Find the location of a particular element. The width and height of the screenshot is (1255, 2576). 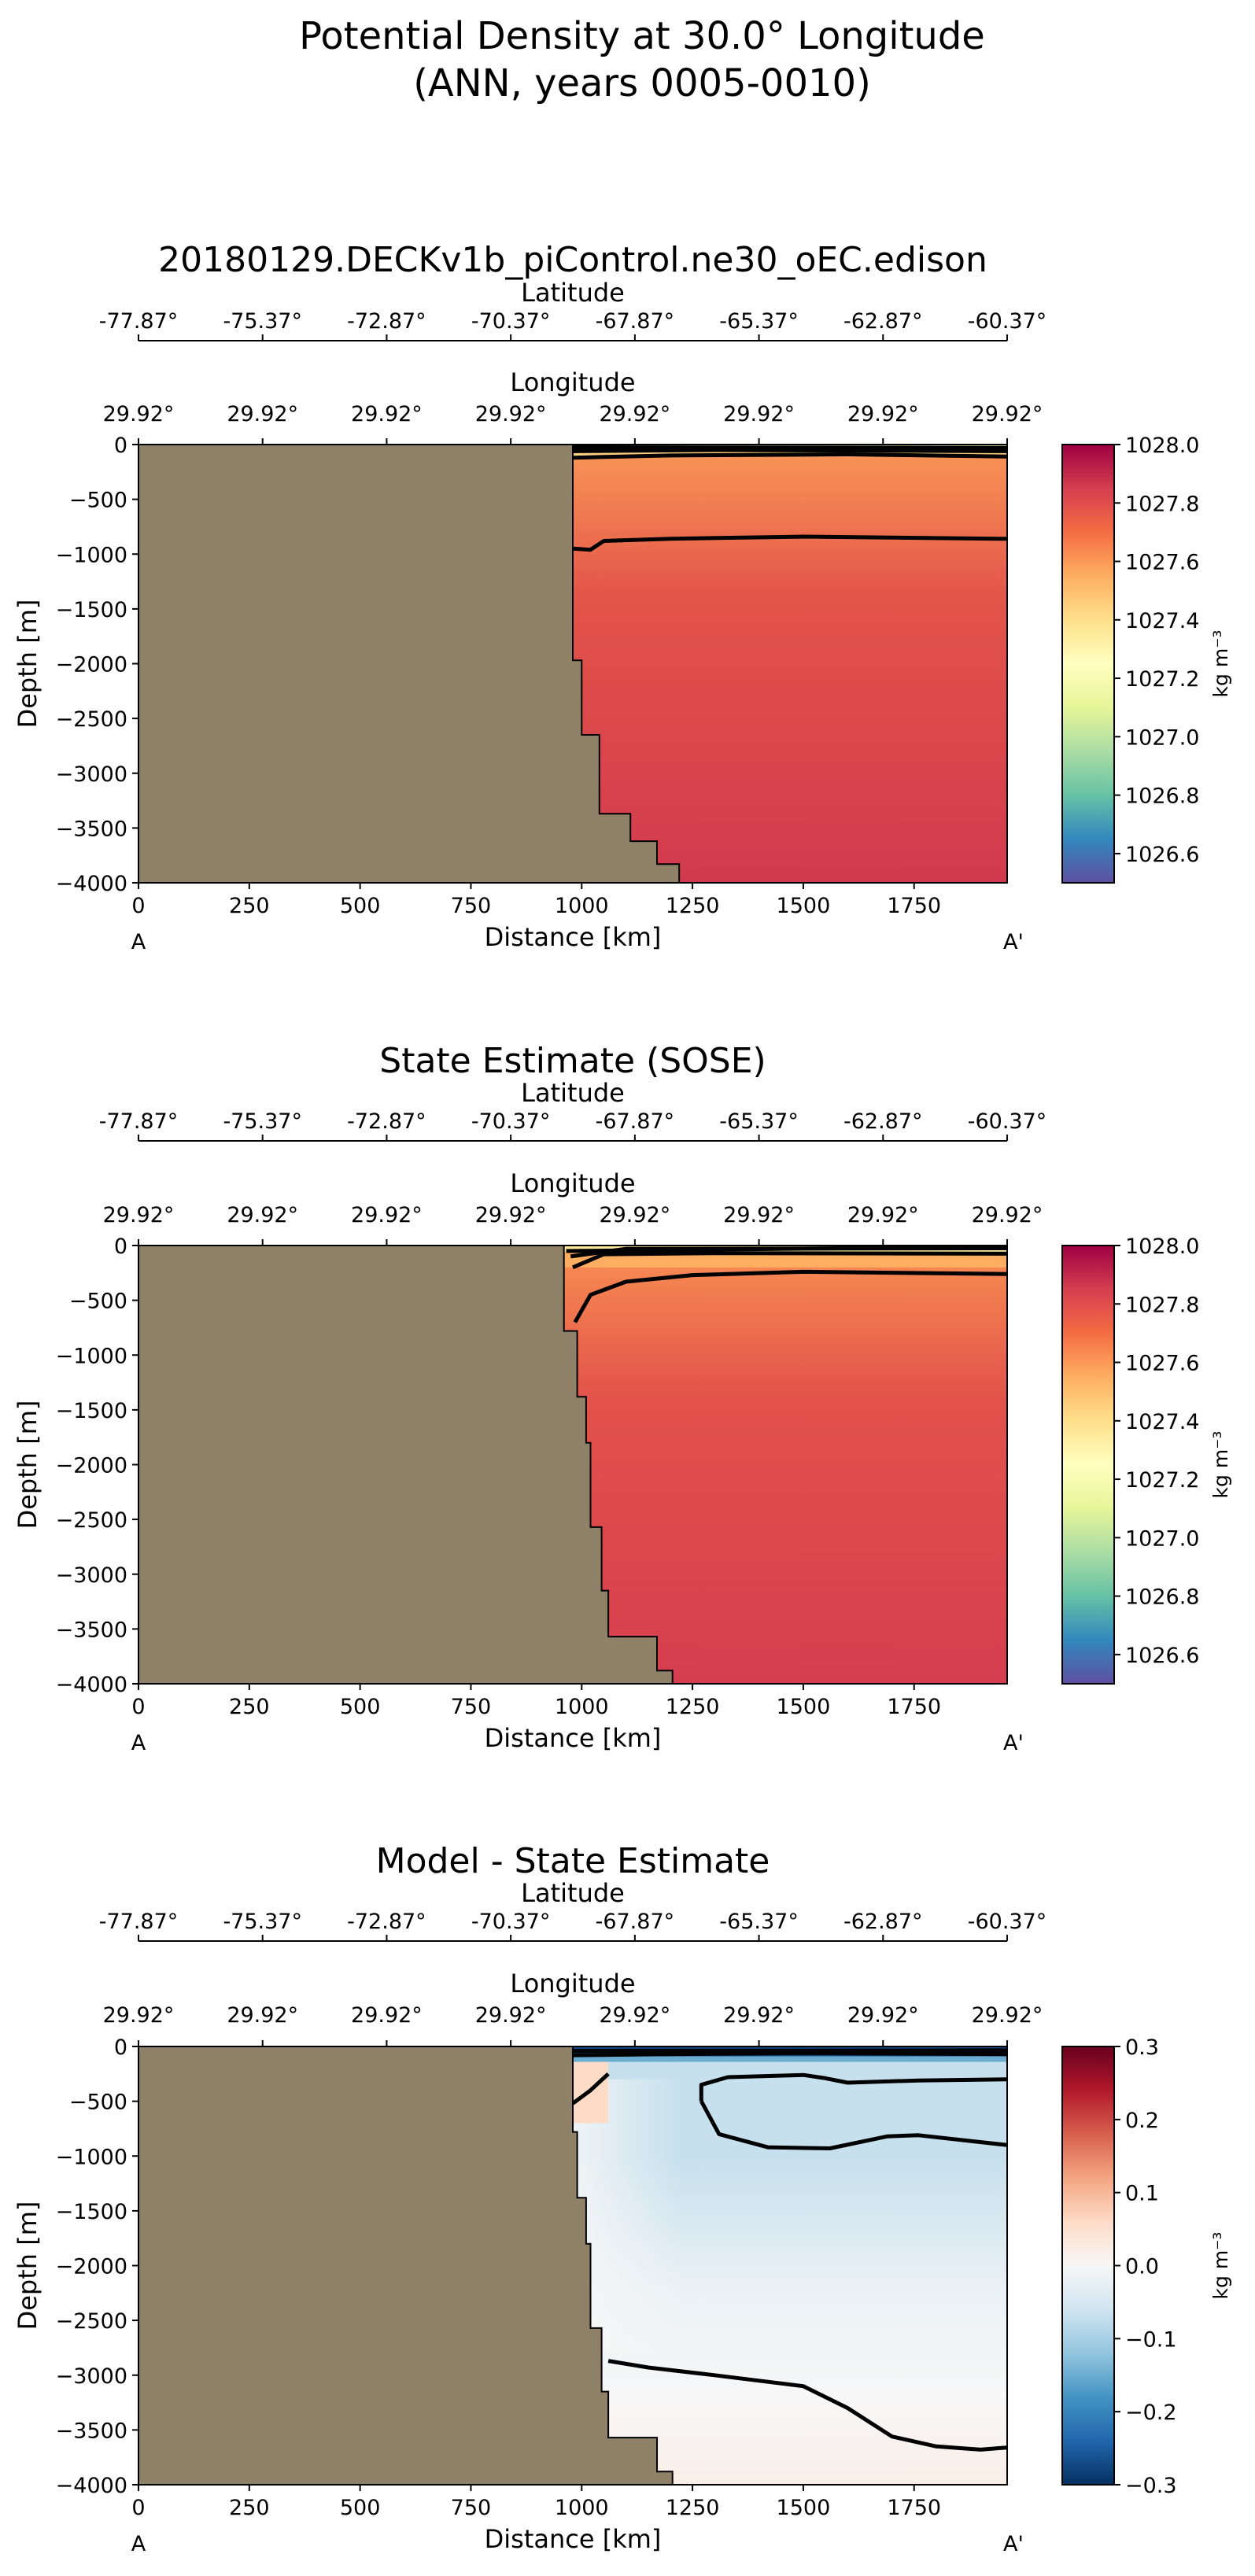

colorbar-tick-label: 1027.6 is located at coordinates (1162, 563).